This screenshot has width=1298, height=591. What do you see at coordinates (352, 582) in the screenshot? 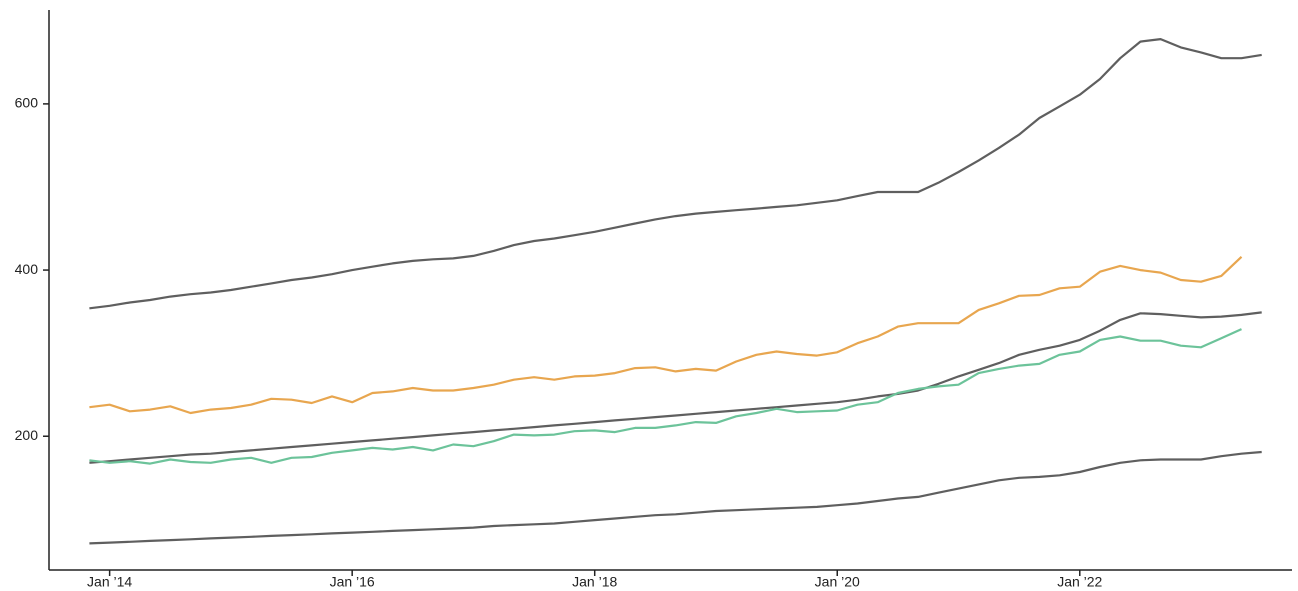
I see `x-tick-label: Jan ’16` at bounding box center [352, 582].